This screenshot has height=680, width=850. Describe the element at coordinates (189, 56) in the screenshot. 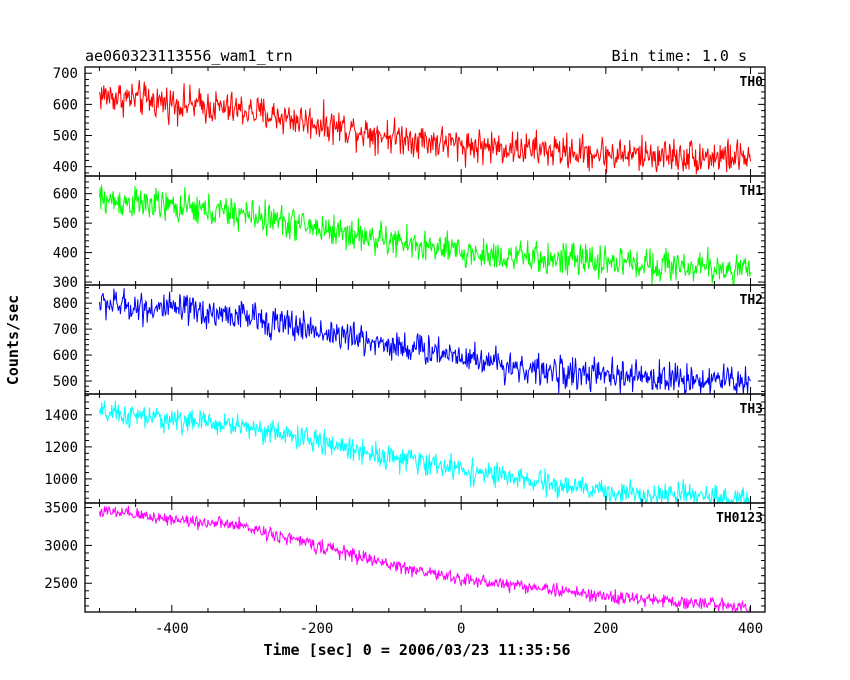

I see `chart-title: ae060323113556_wam1_trn` at that location.